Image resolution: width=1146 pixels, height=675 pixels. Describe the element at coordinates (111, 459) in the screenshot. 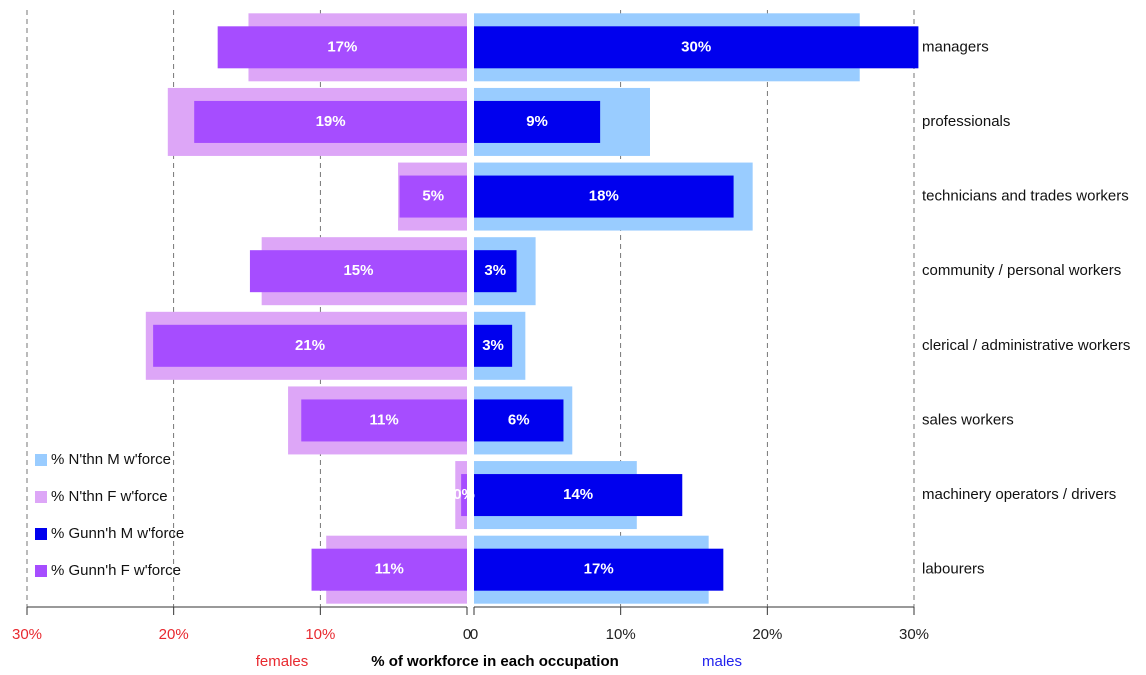

I see `legend-label: % N'thn M w'force` at that location.